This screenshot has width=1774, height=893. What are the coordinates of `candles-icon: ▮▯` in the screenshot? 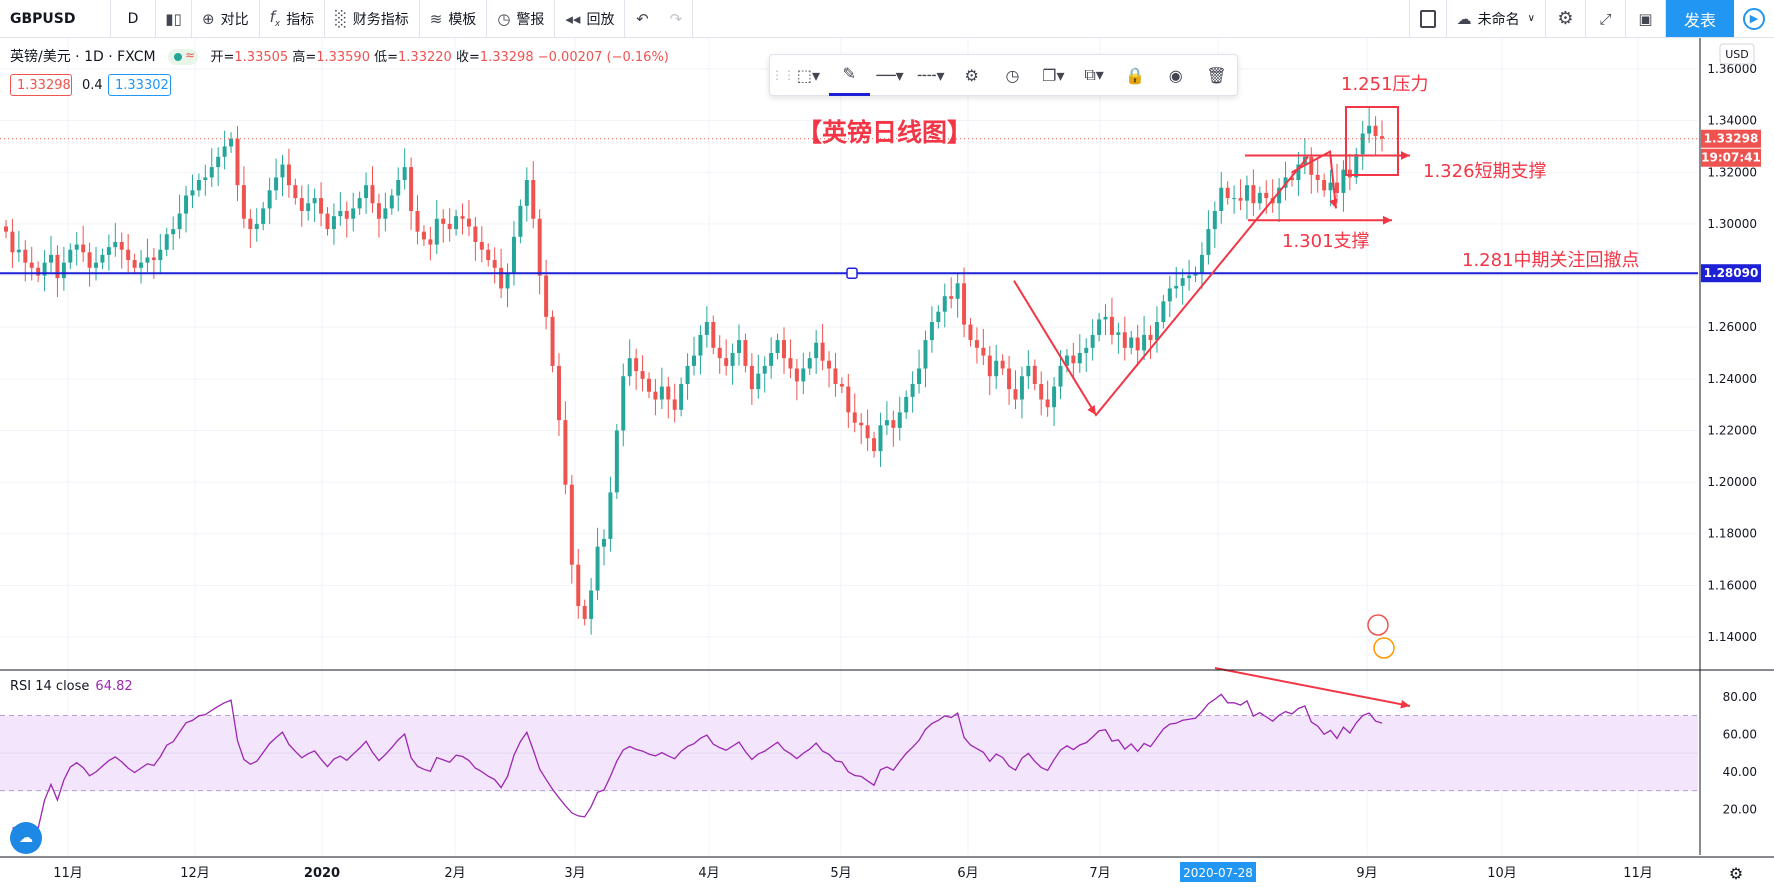 It's located at (173, 18).